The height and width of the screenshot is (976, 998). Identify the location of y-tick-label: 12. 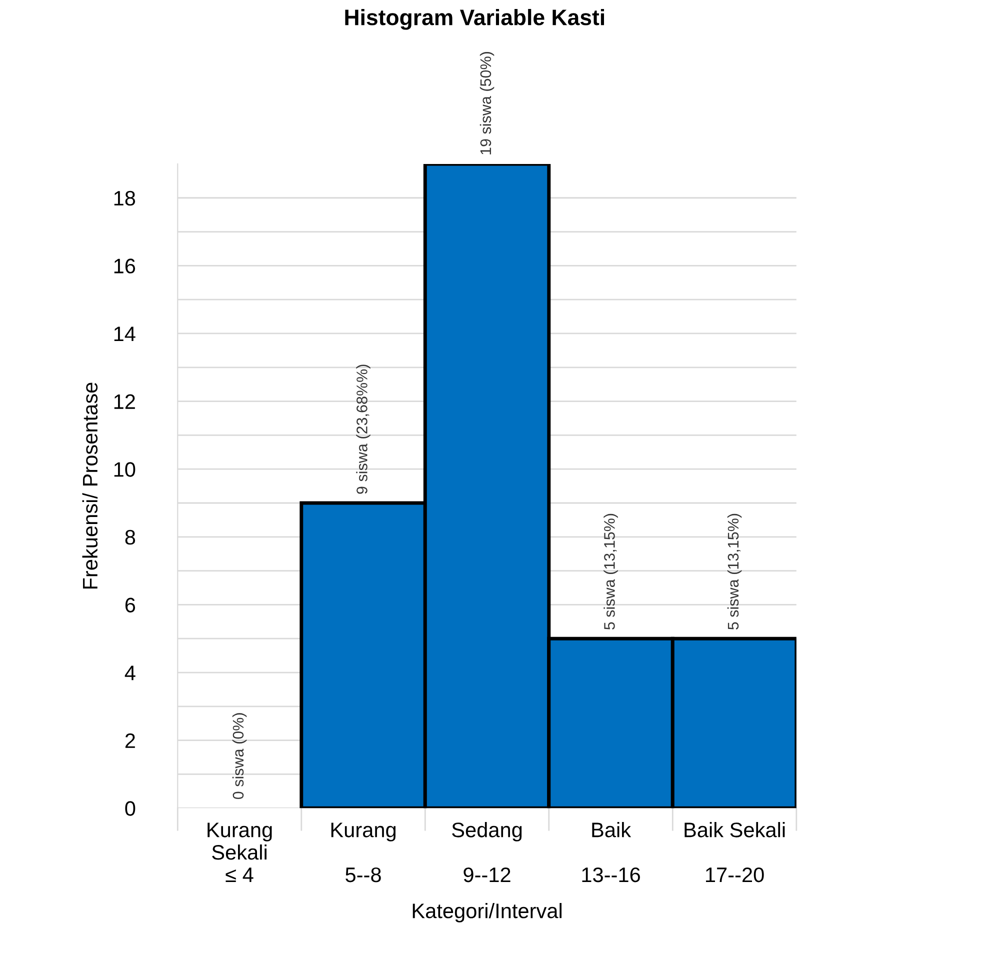
(124, 401).